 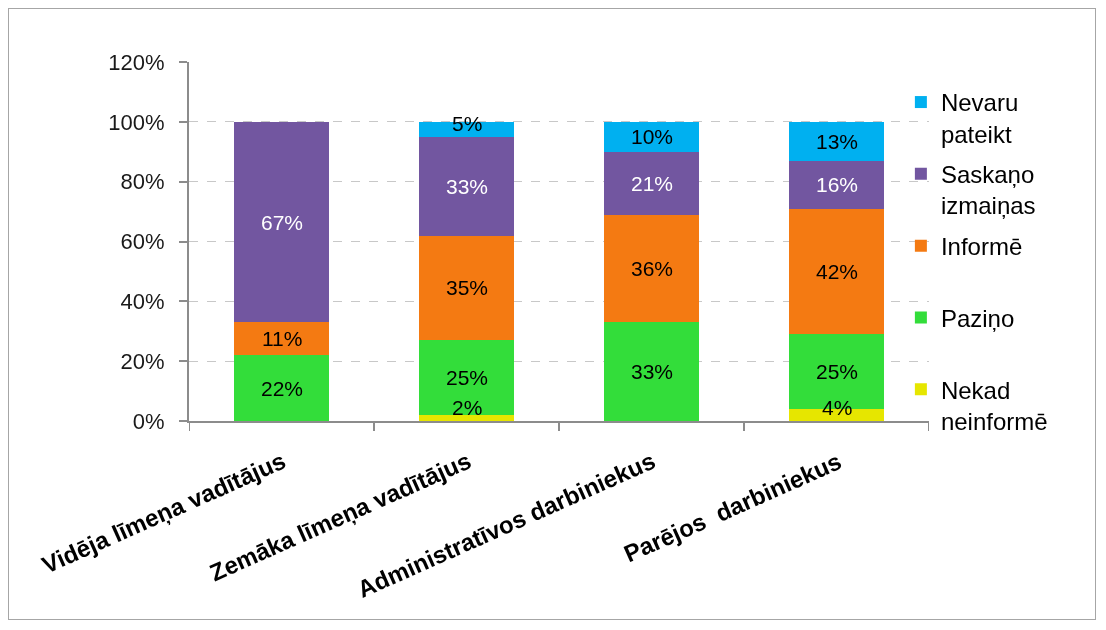 I want to click on y-tick-label: 80%, so click(x=142, y=182).